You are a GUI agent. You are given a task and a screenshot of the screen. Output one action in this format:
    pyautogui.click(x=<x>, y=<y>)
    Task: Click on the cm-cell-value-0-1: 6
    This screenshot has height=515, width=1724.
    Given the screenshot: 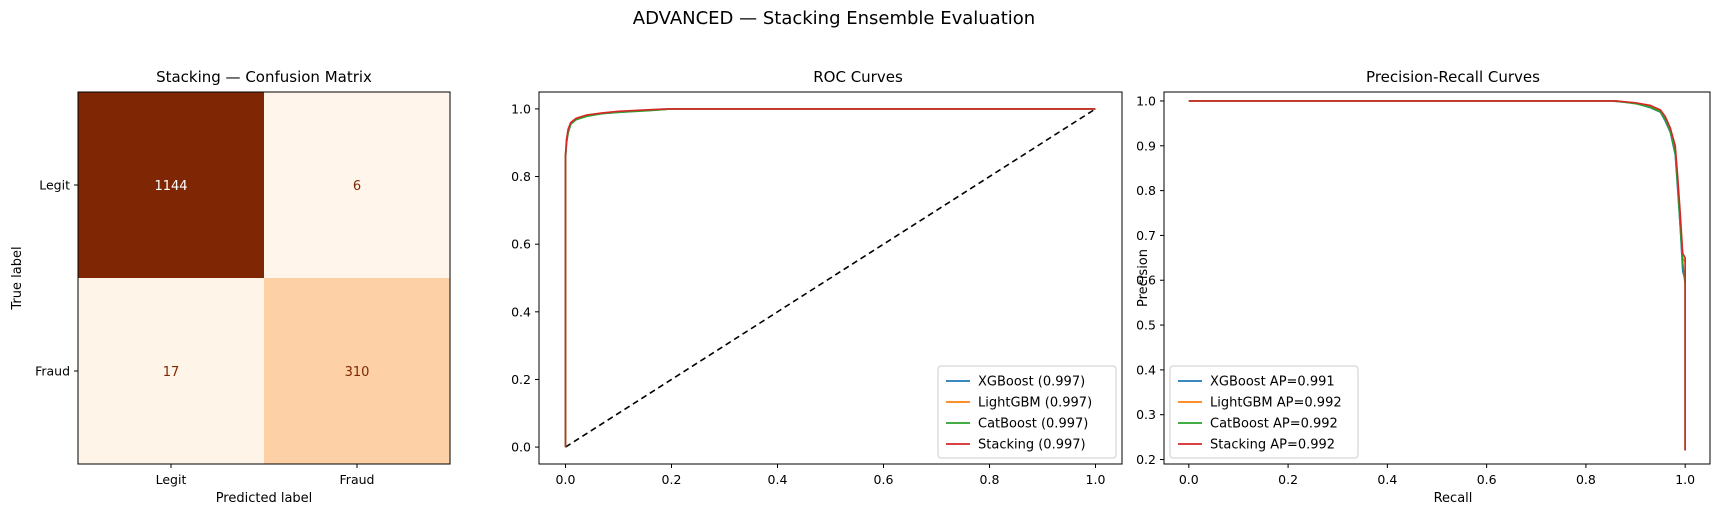 What is the action you would take?
    pyautogui.click(x=357, y=186)
    